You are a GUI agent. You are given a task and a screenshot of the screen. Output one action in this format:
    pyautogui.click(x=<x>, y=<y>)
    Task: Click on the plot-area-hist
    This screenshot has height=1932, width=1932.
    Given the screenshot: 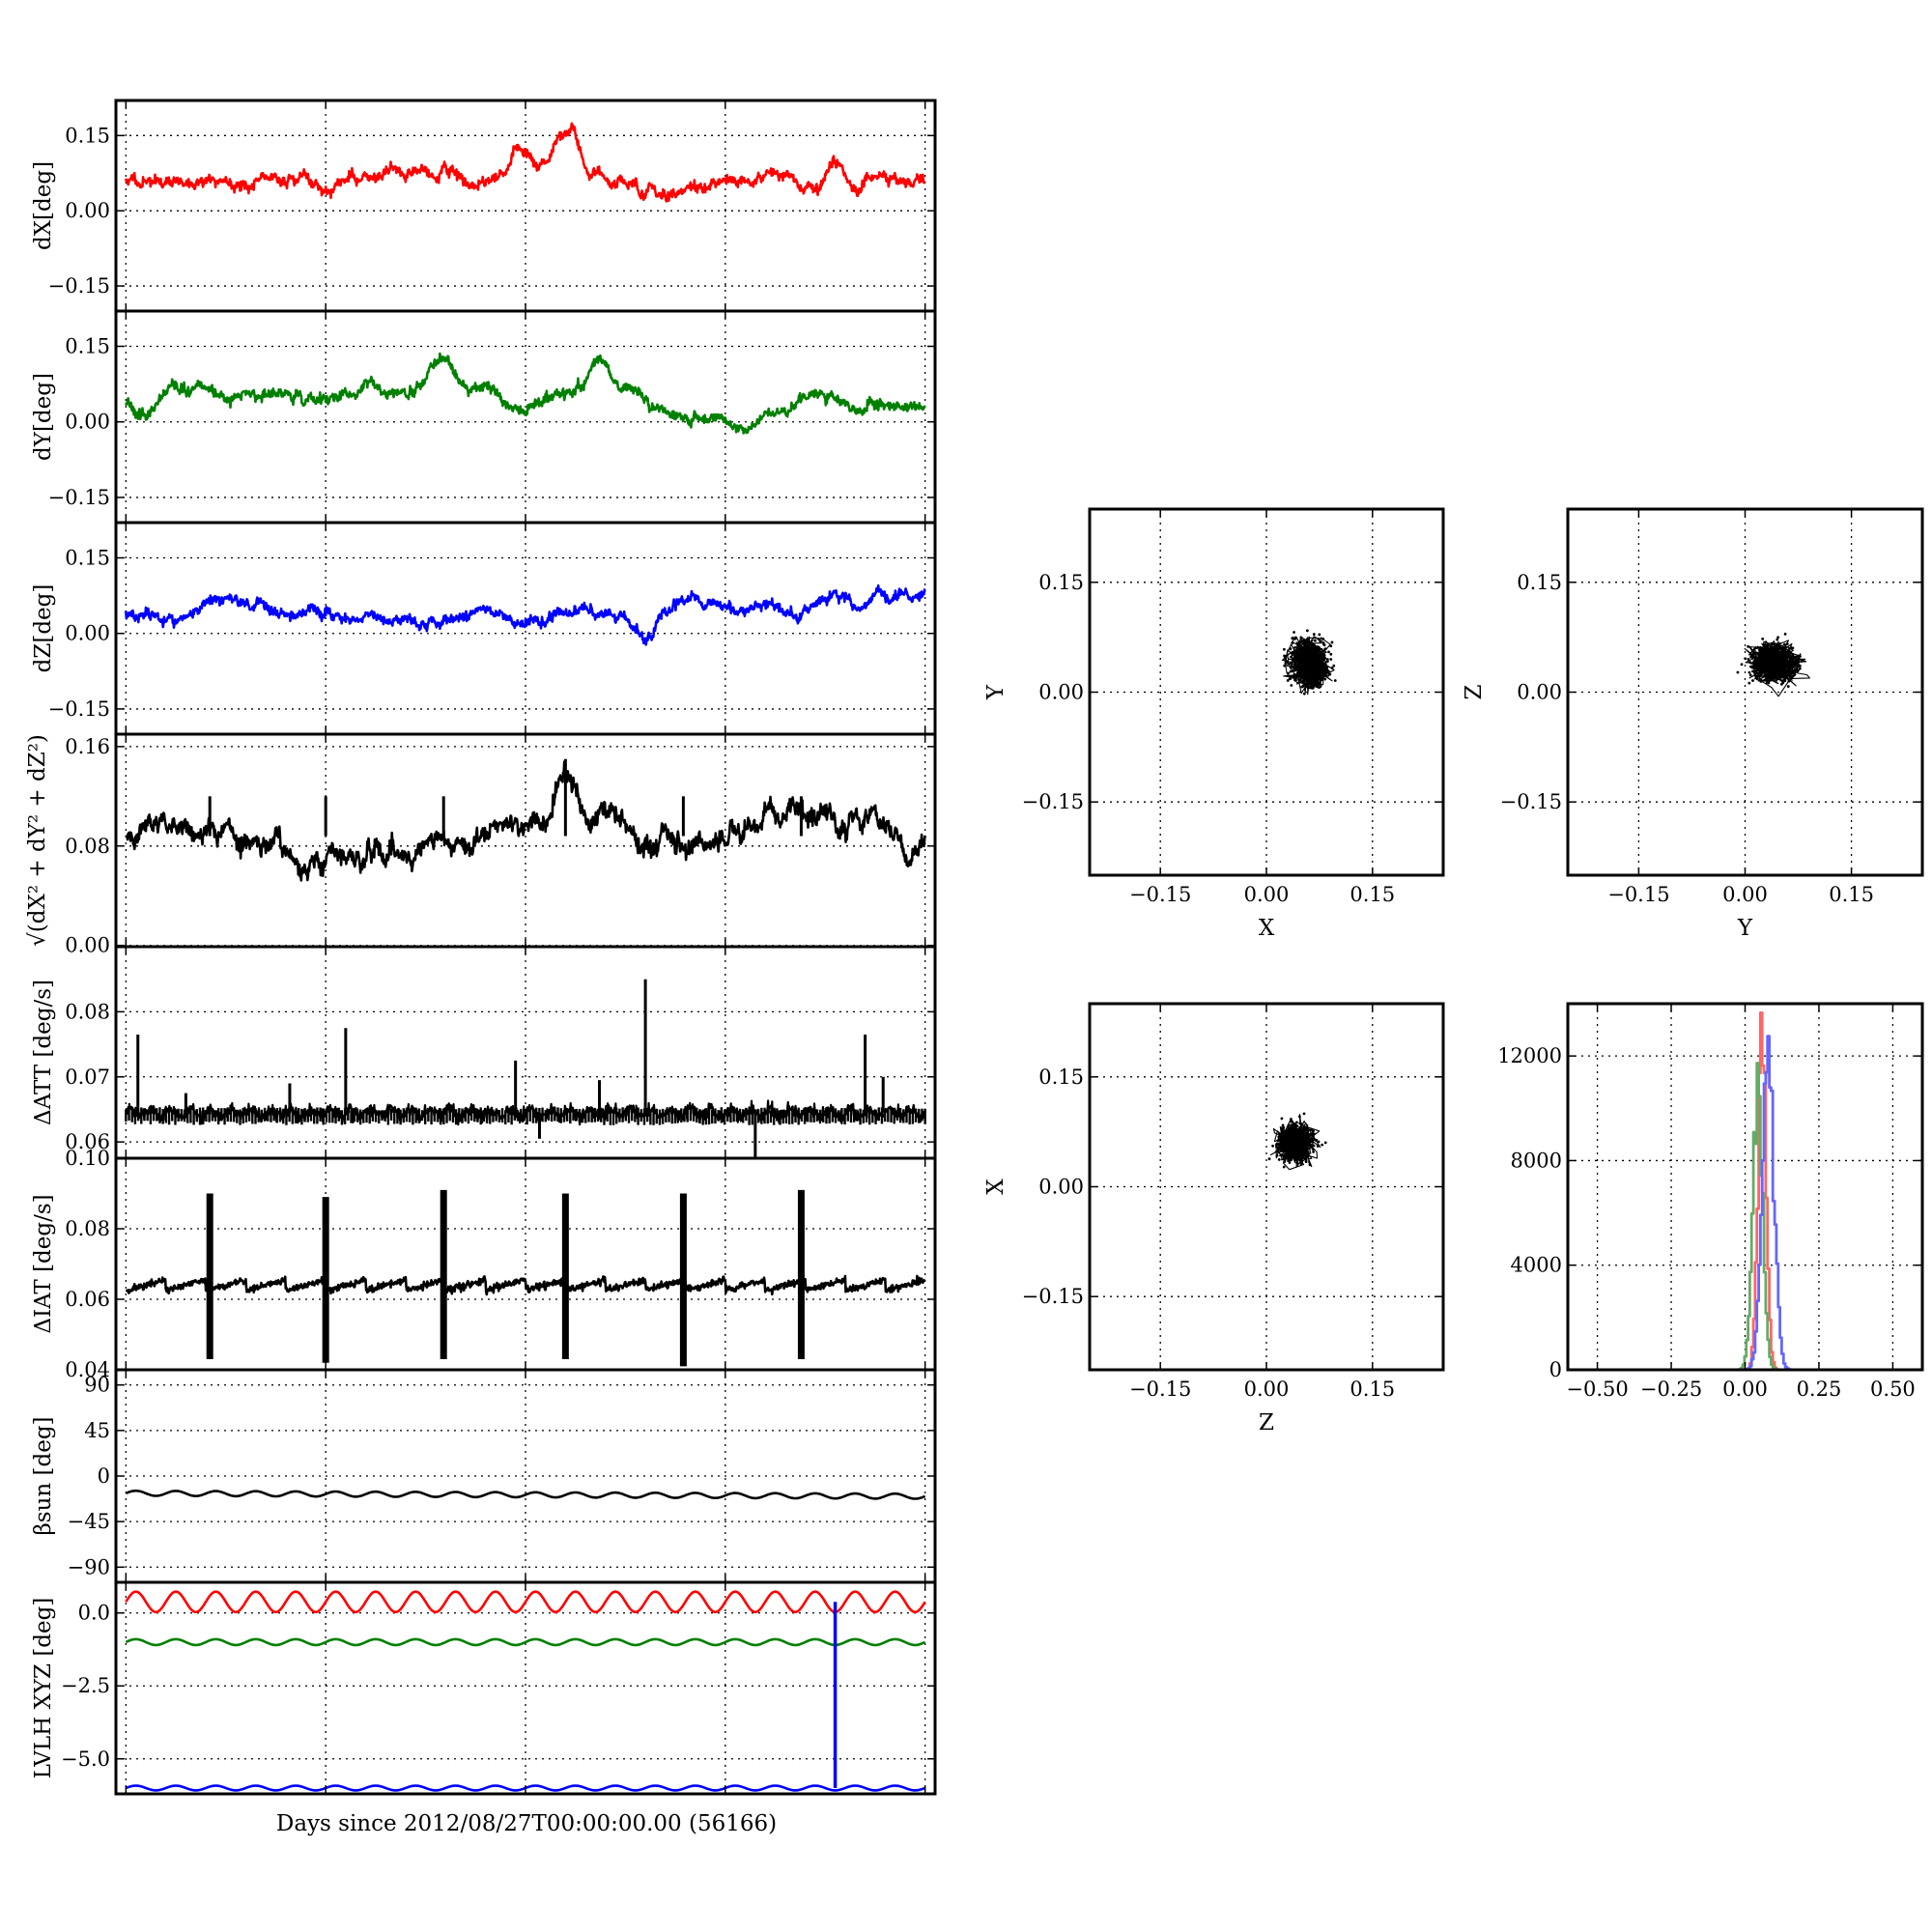 What is the action you would take?
    pyautogui.click(x=1745, y=1190)
    